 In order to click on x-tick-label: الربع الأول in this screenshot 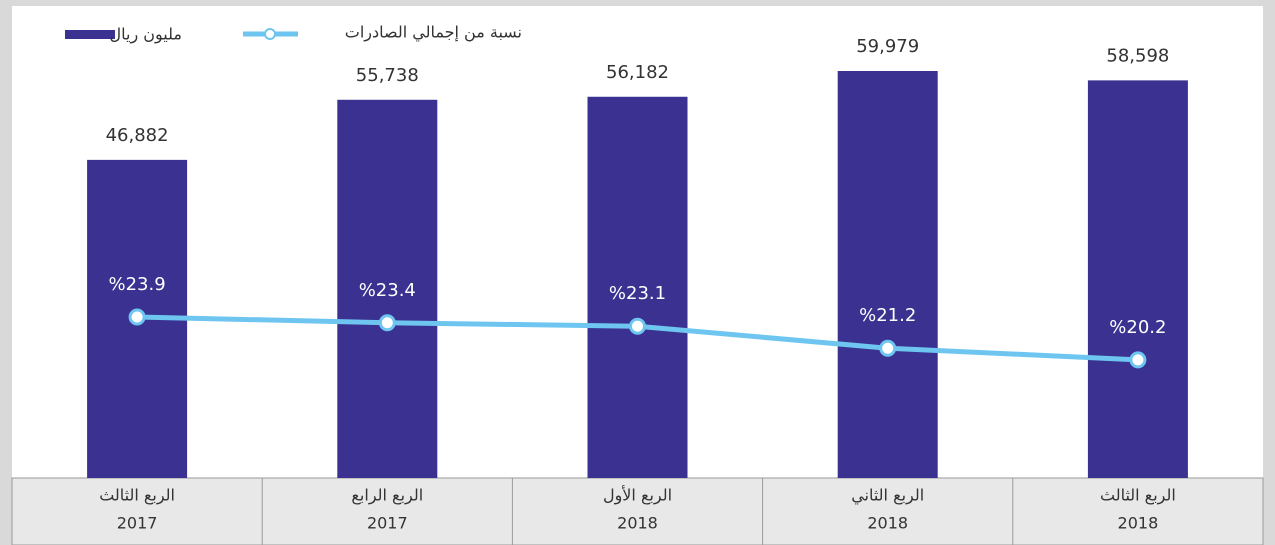, I will do `click(637, 495)`.